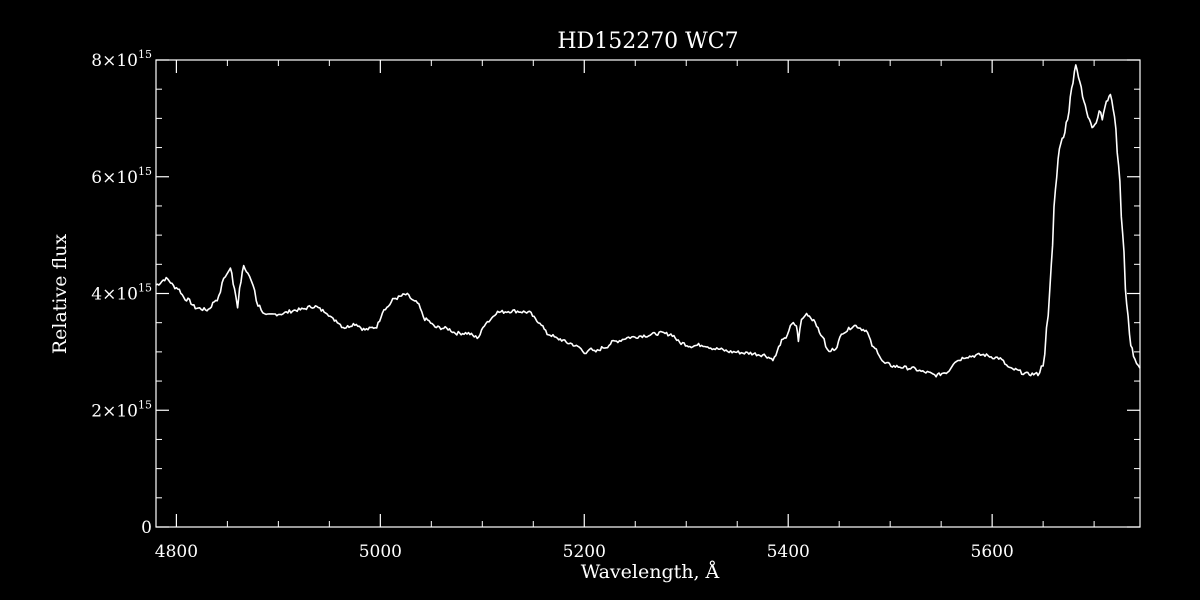  I want to click on y-axis-tick-labels: 0 2×10¹⁵ 4×10¹⁵ 6×10¹⁵ 8×10¹⁵, so click(121, 293).